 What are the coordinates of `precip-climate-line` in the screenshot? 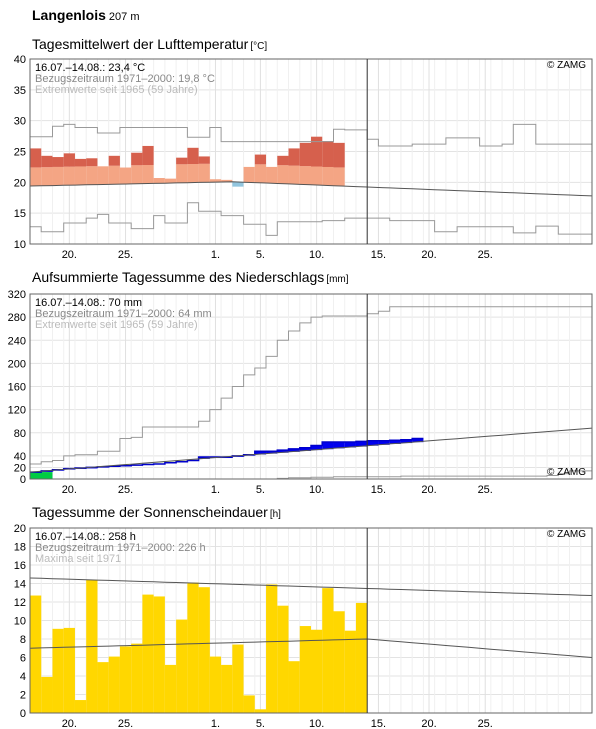 It's located at (311, 450).